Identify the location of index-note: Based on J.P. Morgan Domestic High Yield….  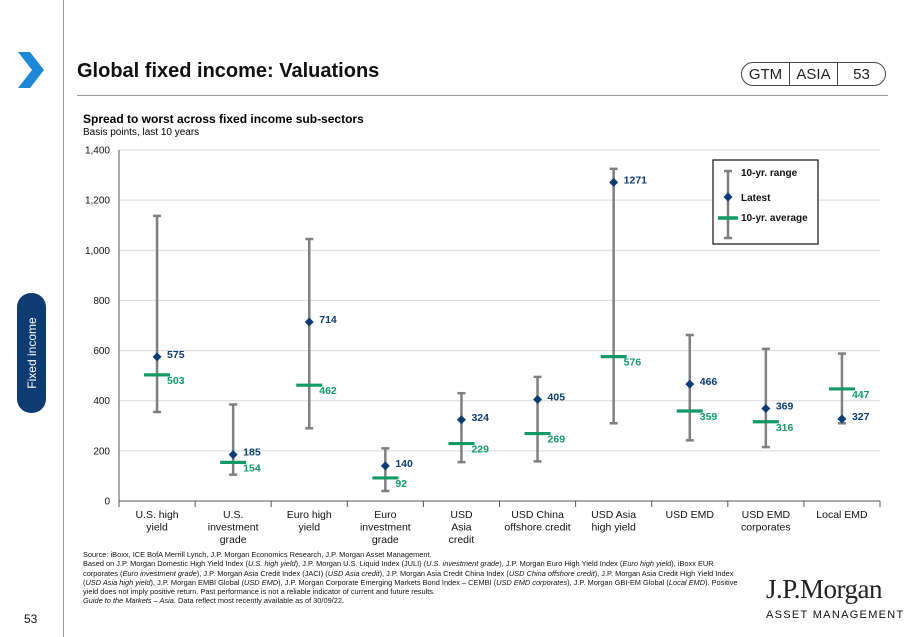
(410, 578).